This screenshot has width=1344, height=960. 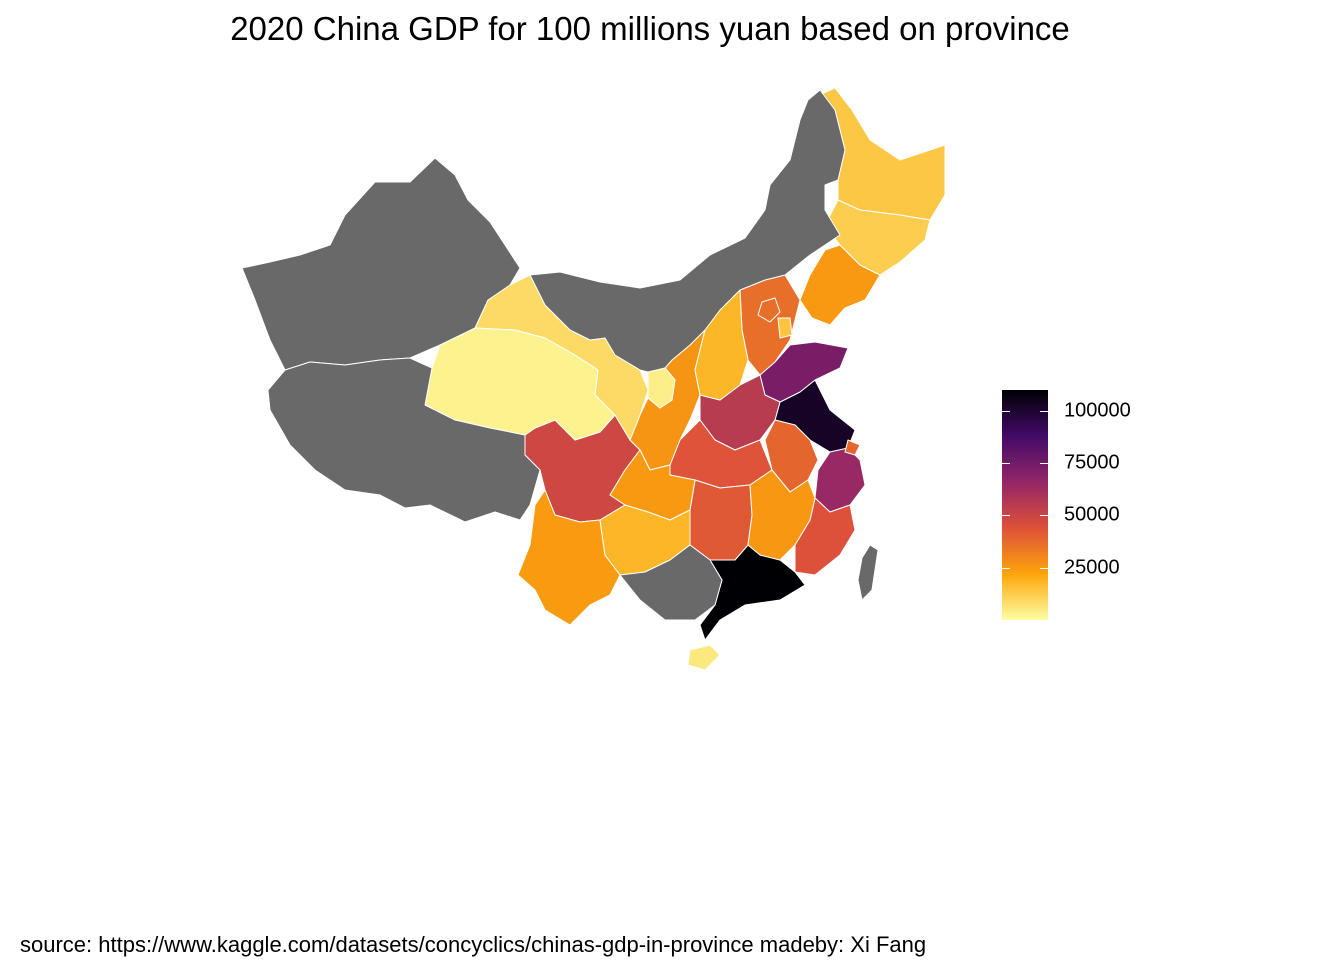 I want to click on province-fujian, so click(x=825, y=536).